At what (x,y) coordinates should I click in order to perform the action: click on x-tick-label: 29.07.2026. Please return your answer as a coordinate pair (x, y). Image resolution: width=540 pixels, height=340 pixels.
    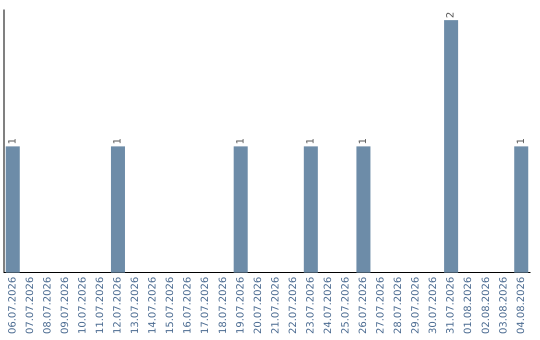
    Looking at the image, I should click on (416, 305).